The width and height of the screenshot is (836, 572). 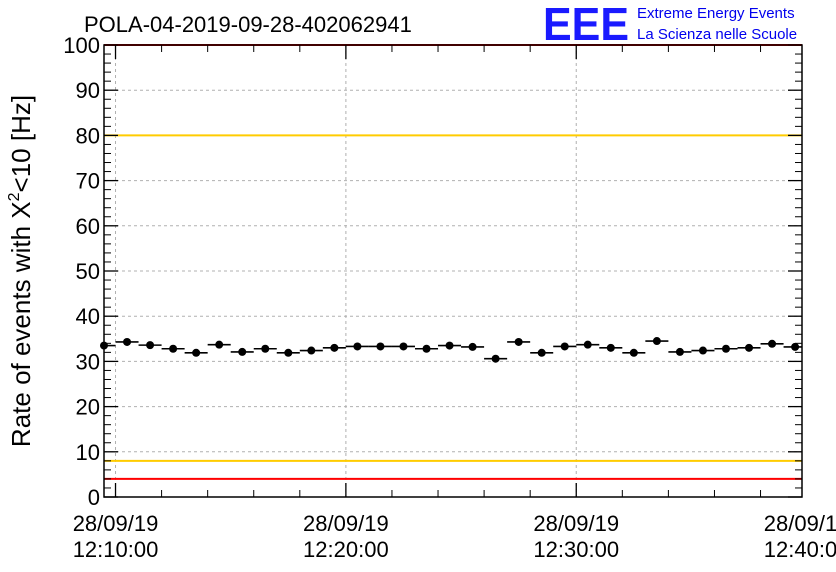 I want to click on x-tick-time: 12:40:00, so click(x=800, y=549).